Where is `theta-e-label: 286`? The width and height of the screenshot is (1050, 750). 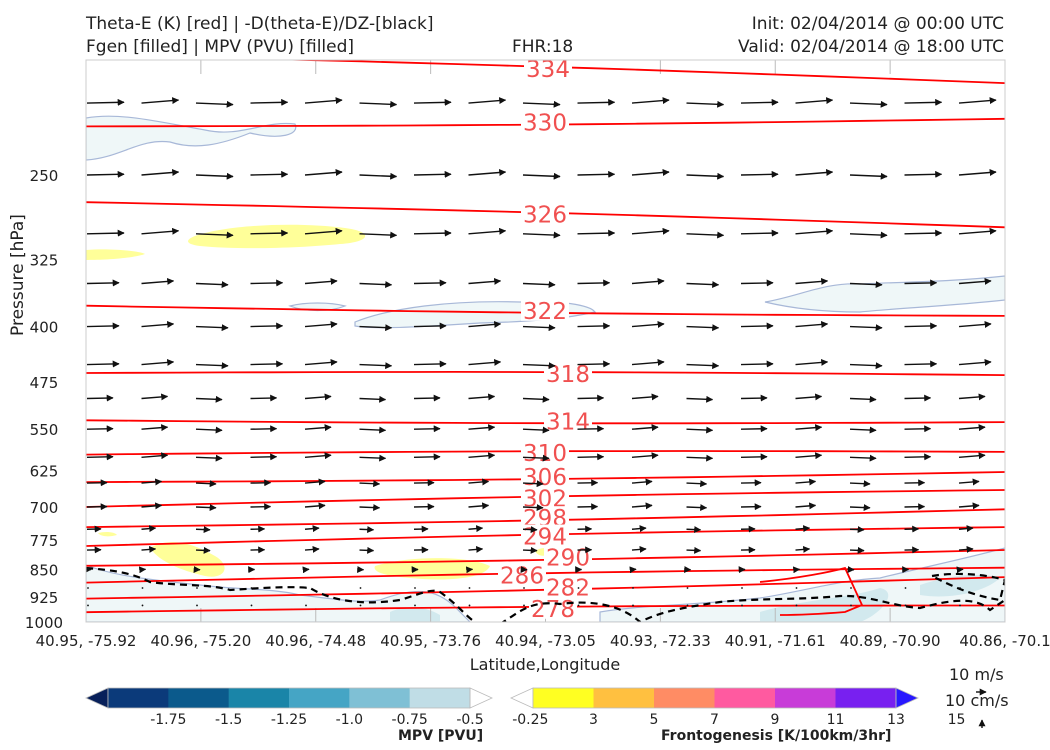
theta-e-label: 286 is located at coordinates (522, 577).